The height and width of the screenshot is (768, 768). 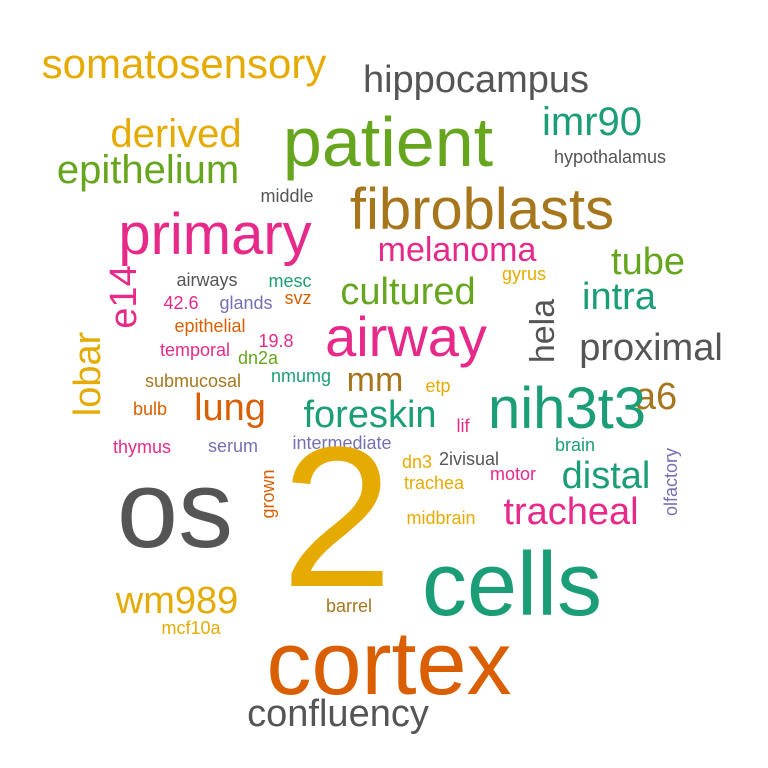 What do you see at coordinates (370, 415) in the screenshot?
I see `word-foreskin: foreskin` at bounding box center [370, 415].